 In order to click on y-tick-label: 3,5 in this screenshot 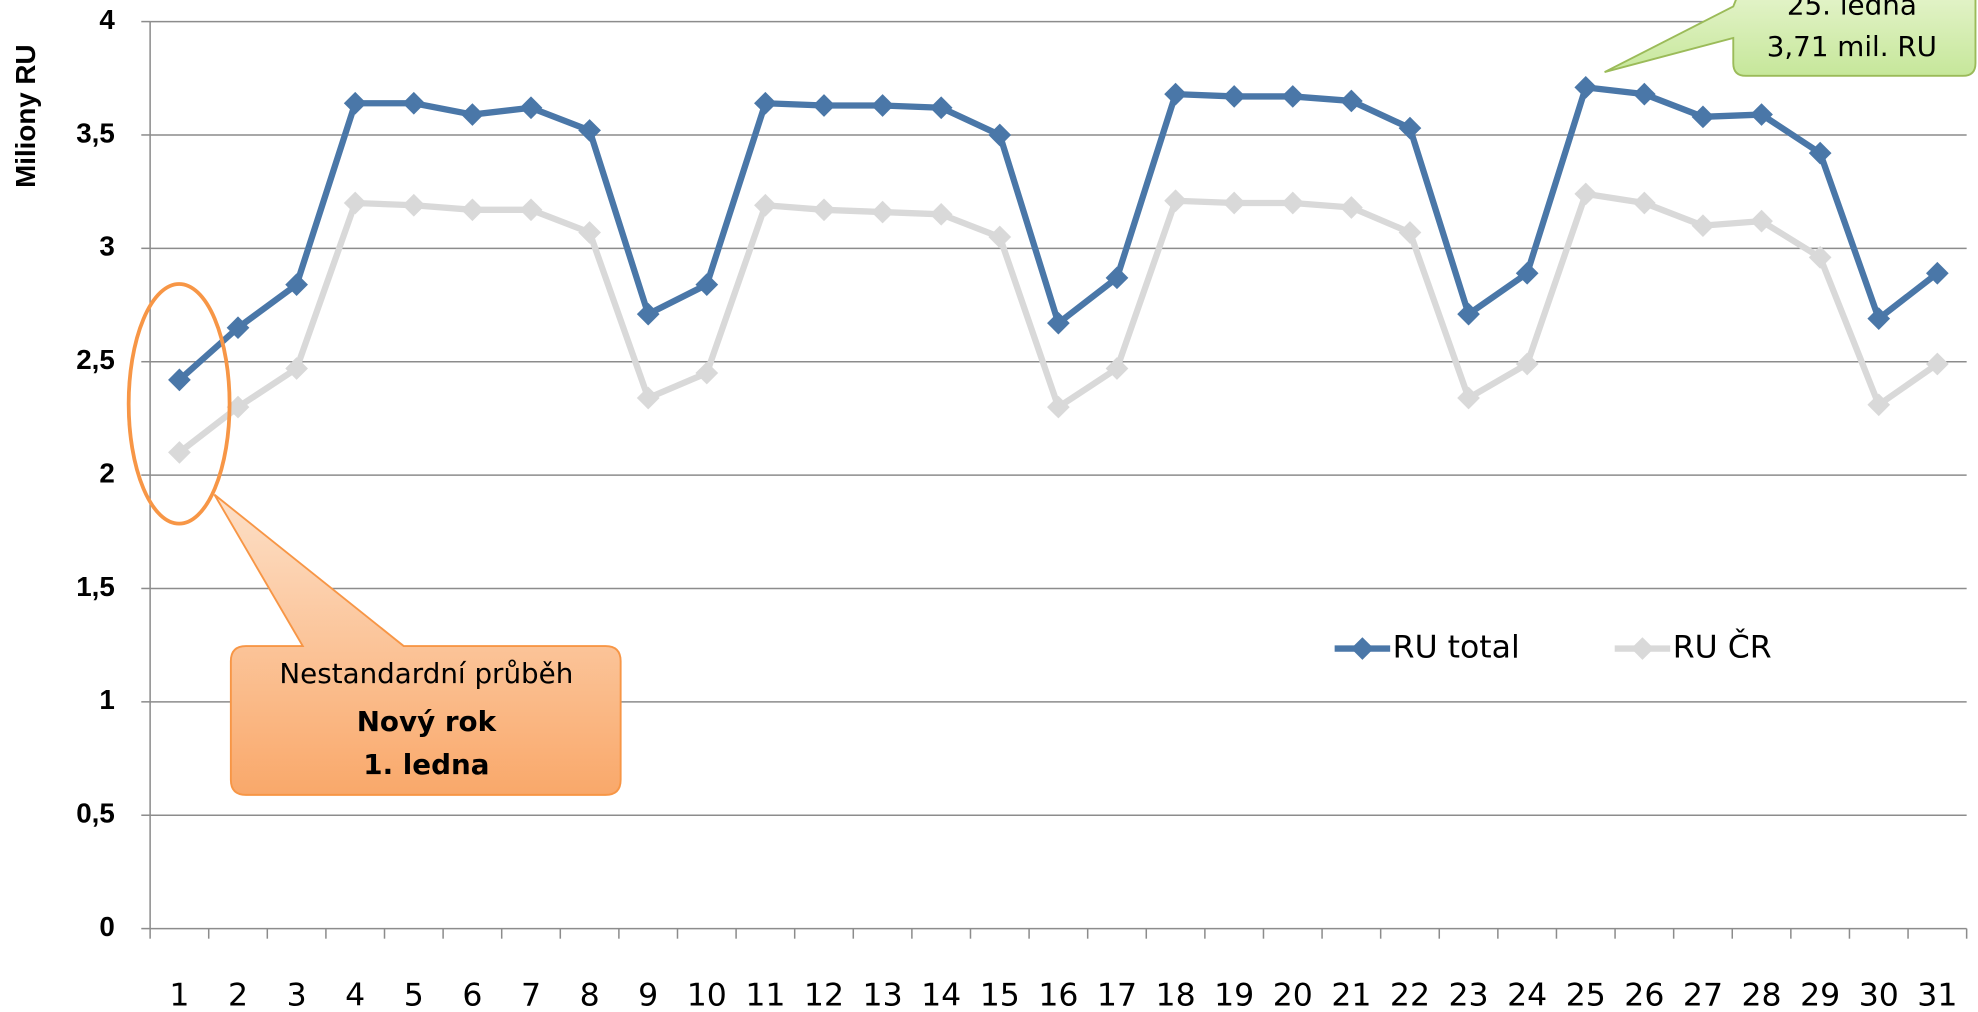, I will do `click(95, 132)`.